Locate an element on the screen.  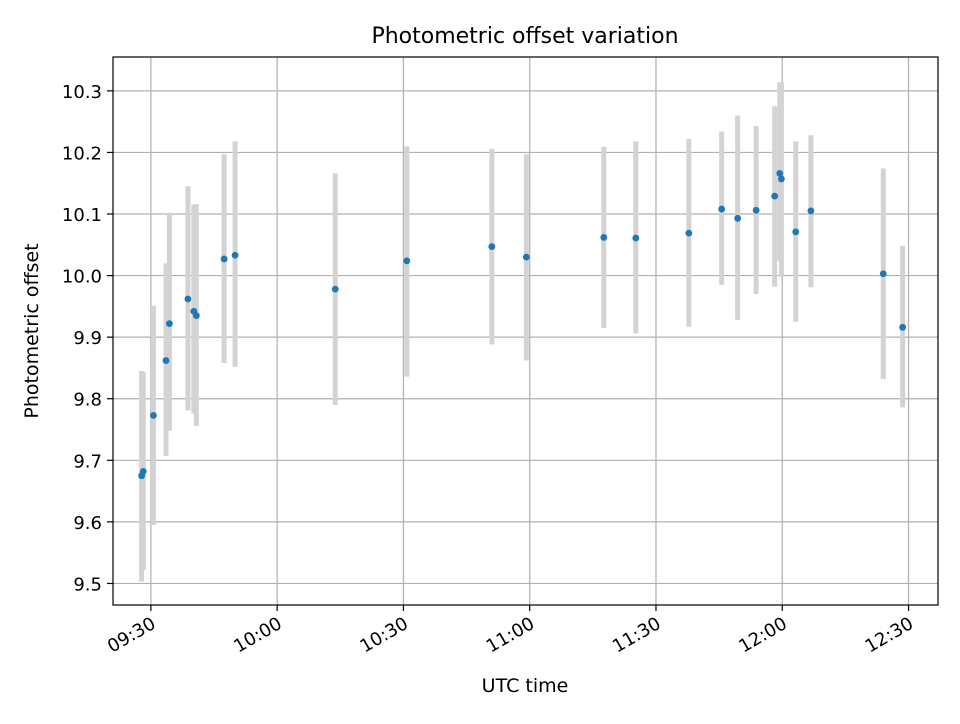
x-axis-label: UTC time is located at coordinates (525, 686).